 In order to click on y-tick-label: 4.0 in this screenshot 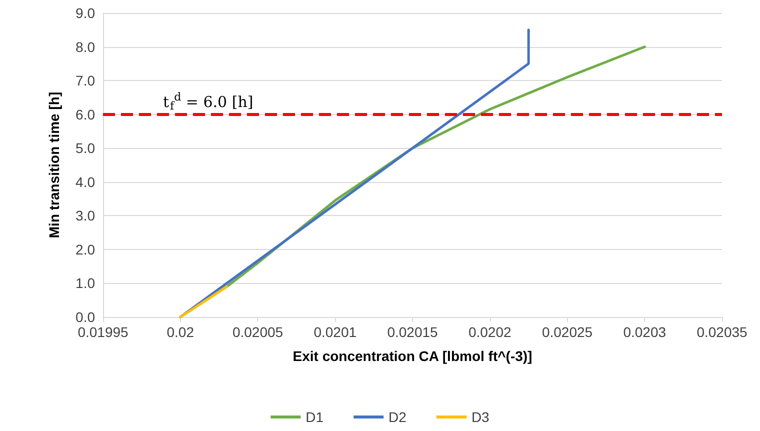, I will do `click(86, 182)`.